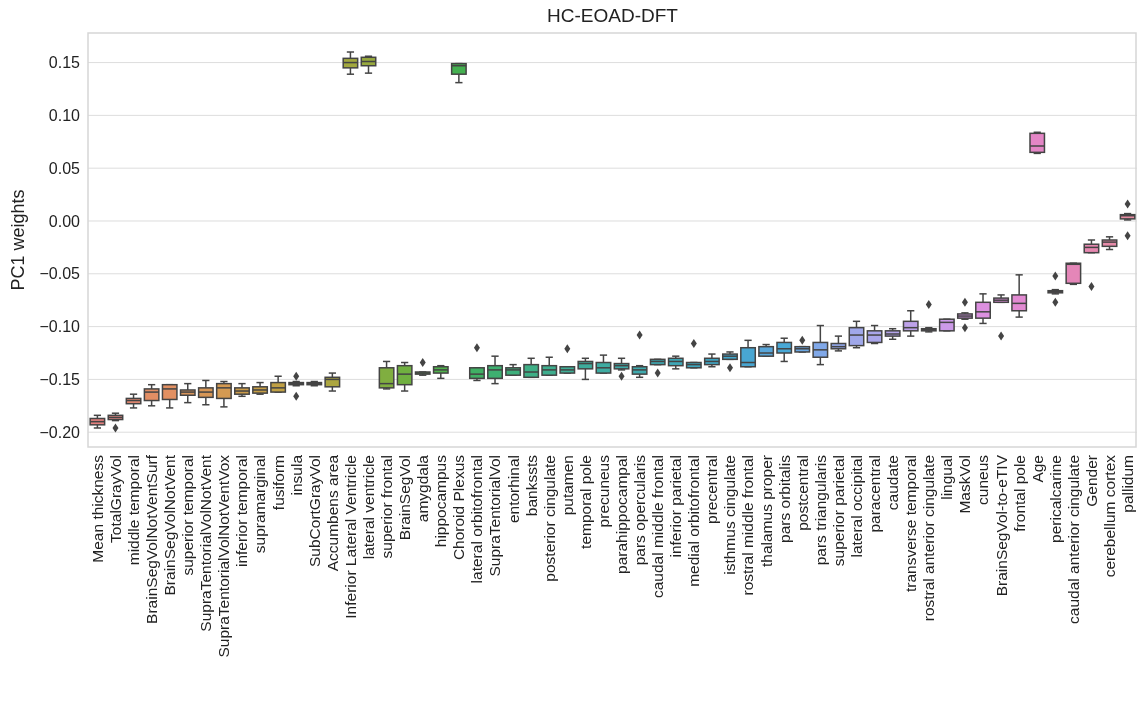 Image resolution: width=1137 pixels, height=704 pixels. I want to click on y-tick-label: −0.20, so click(60, 432).